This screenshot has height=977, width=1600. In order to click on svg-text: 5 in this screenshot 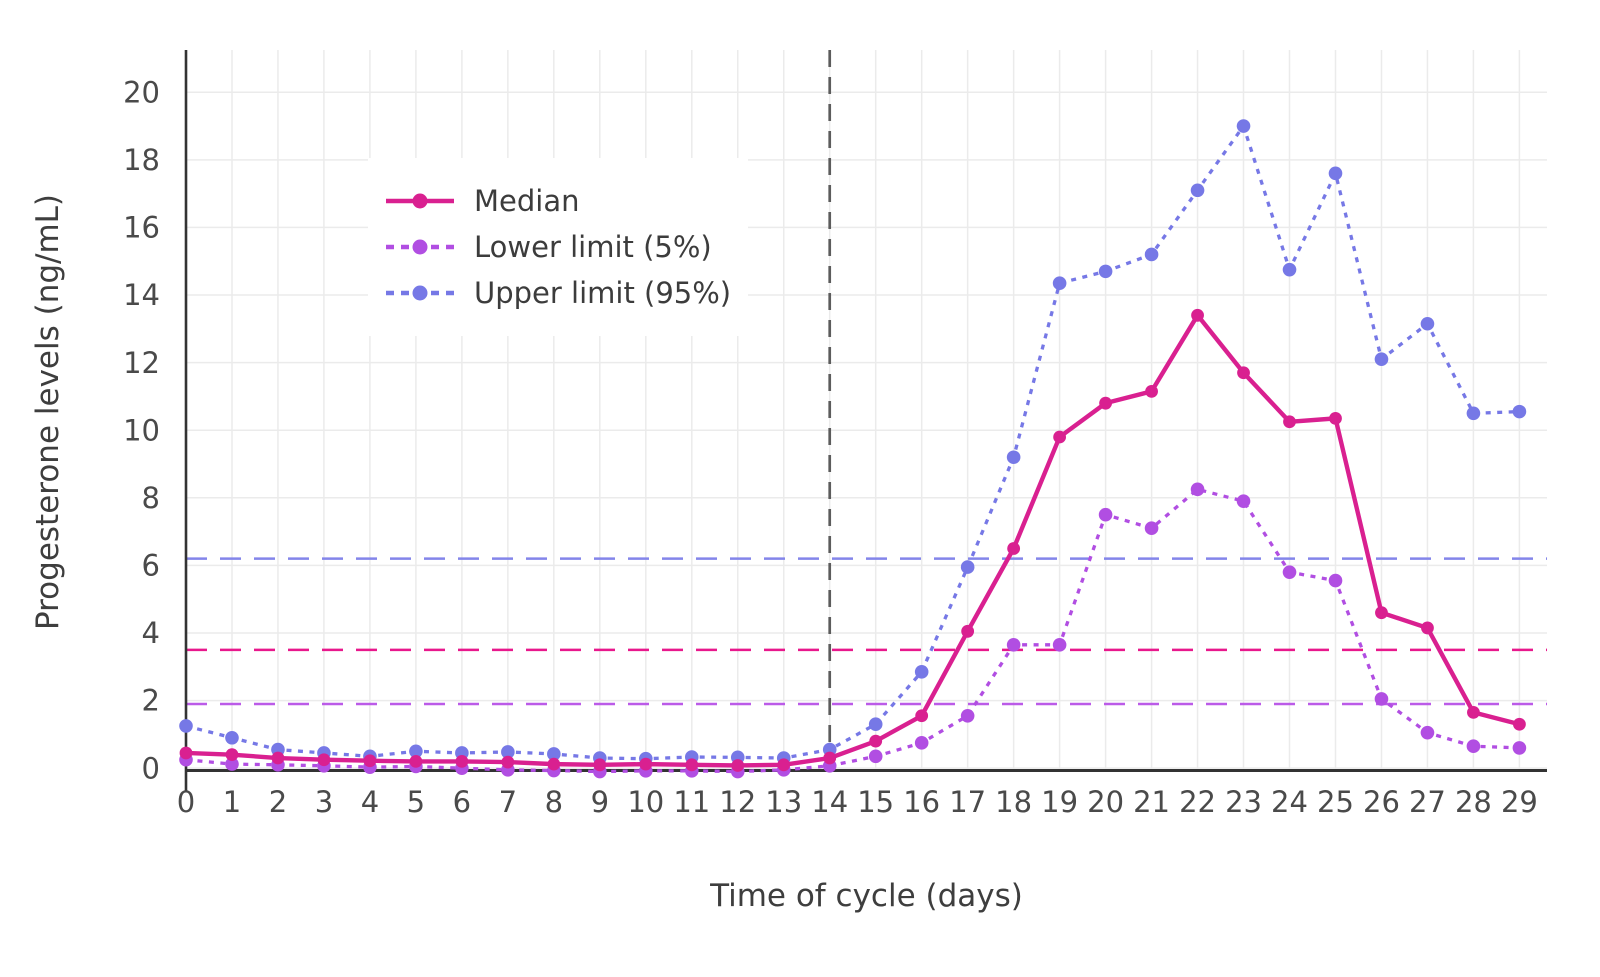, I will do `click(416, 802)`.